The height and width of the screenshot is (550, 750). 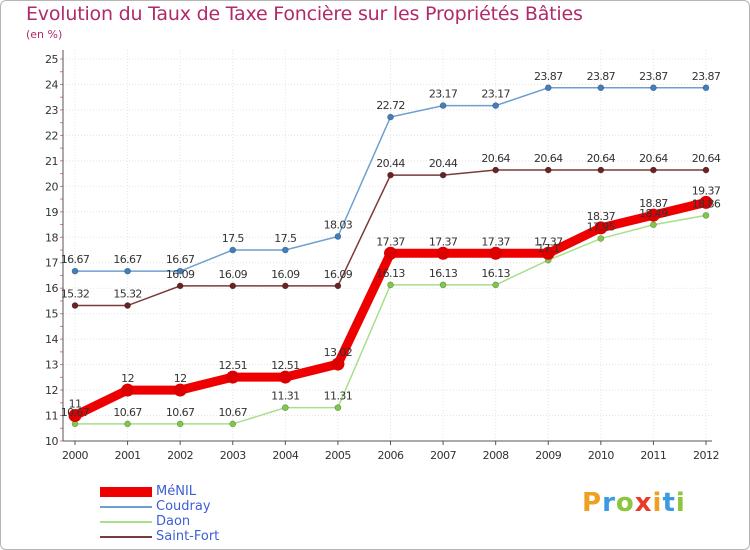 What do you see at coordinates (601, 455) in the screenshot?
I see `x-tick-label: 2010` at bounding box center [601, 455].